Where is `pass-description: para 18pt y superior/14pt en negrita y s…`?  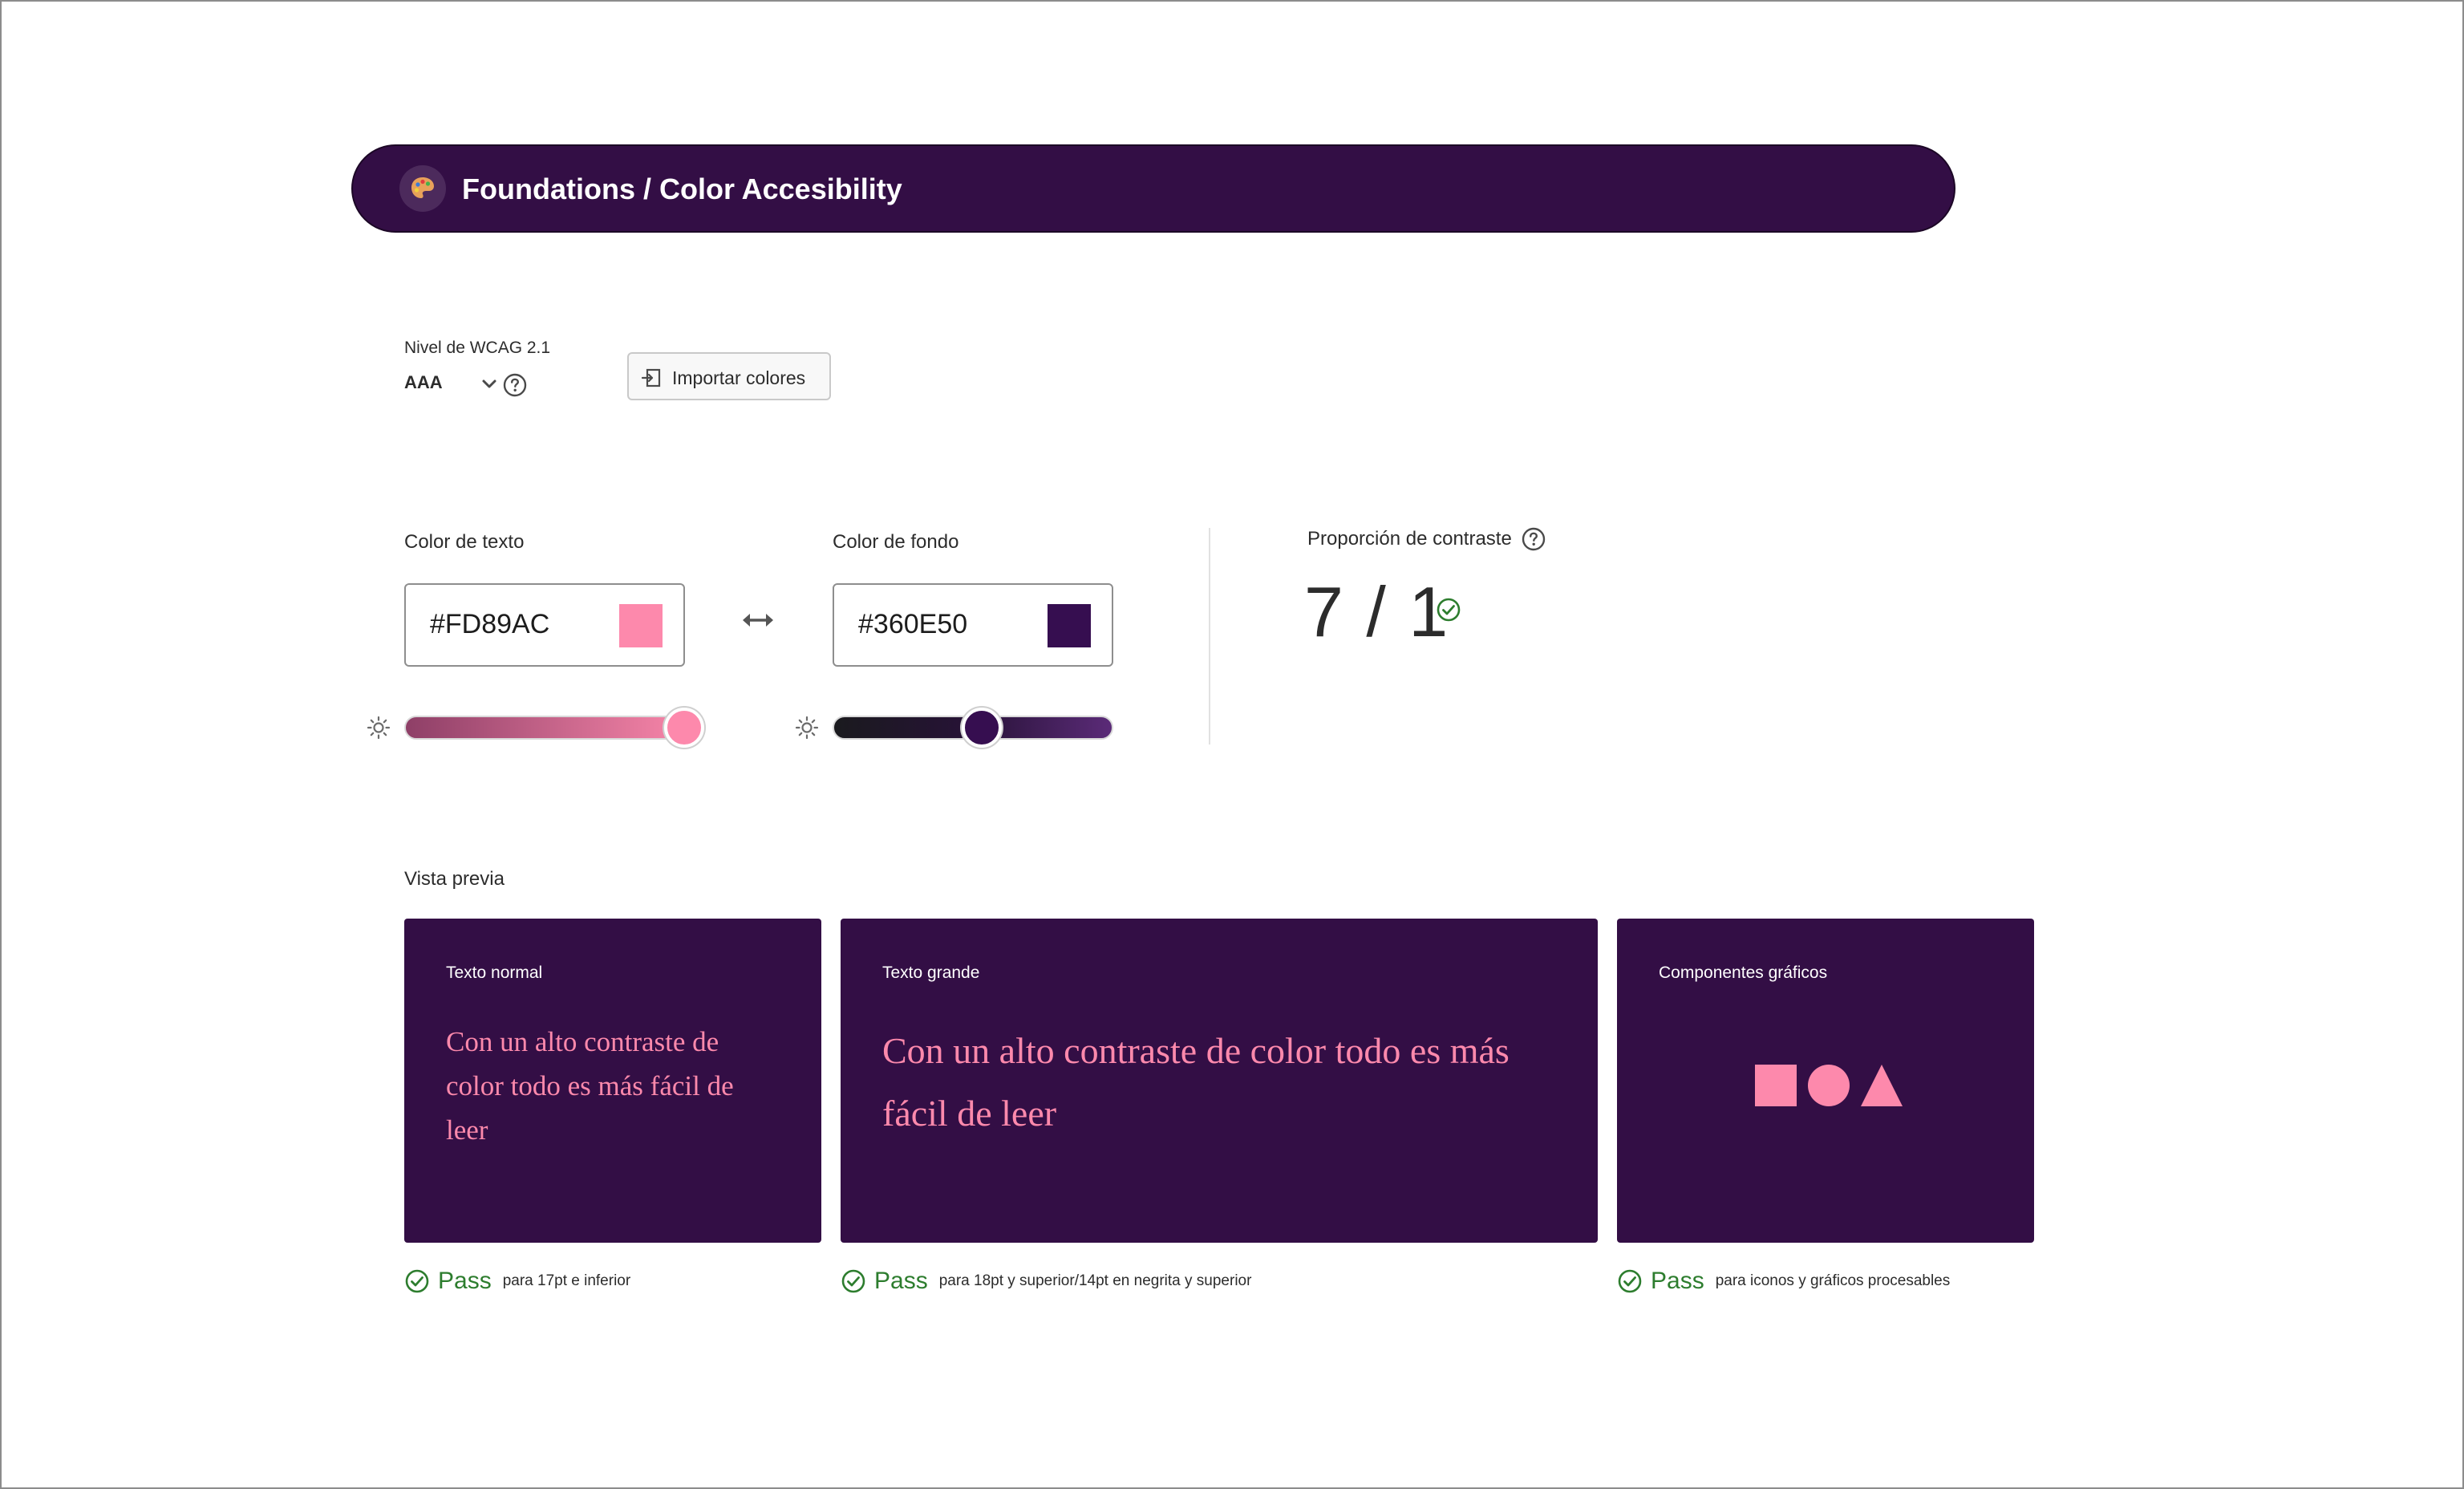
pass-description: para 18pt y superior/14pt en negrita y s… is located at coordinates (1095, 1280).